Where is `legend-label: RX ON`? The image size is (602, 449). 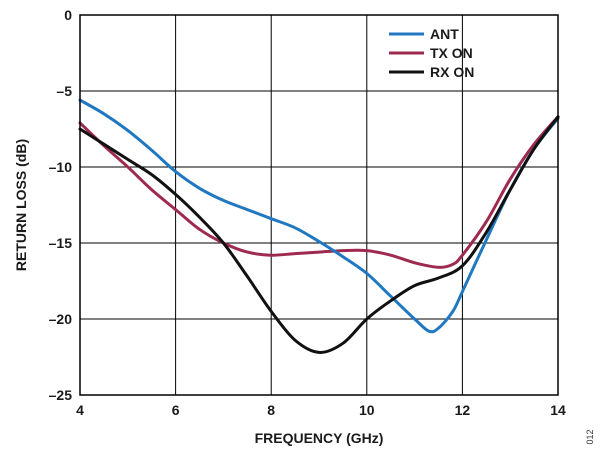
legend-label: RX ON is located at coordinates (452, 72).